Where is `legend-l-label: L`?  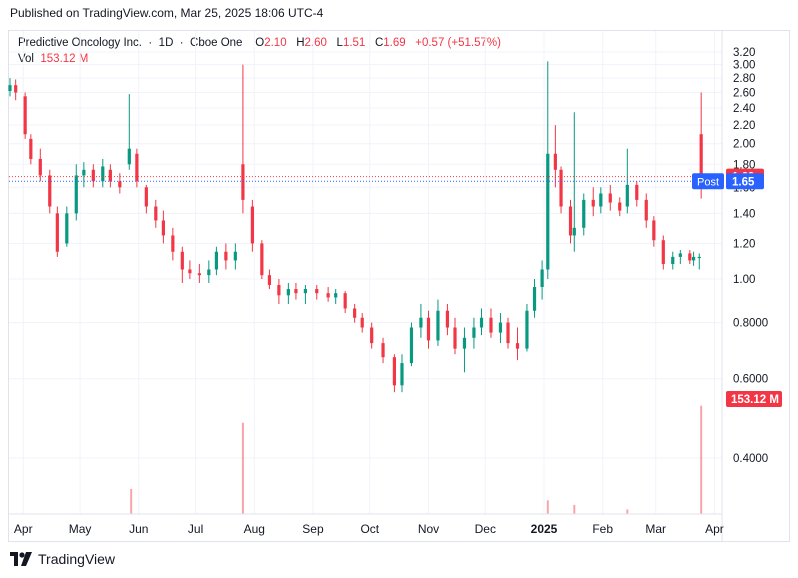
legend-l-label: L is located at coordinates (339, 43).